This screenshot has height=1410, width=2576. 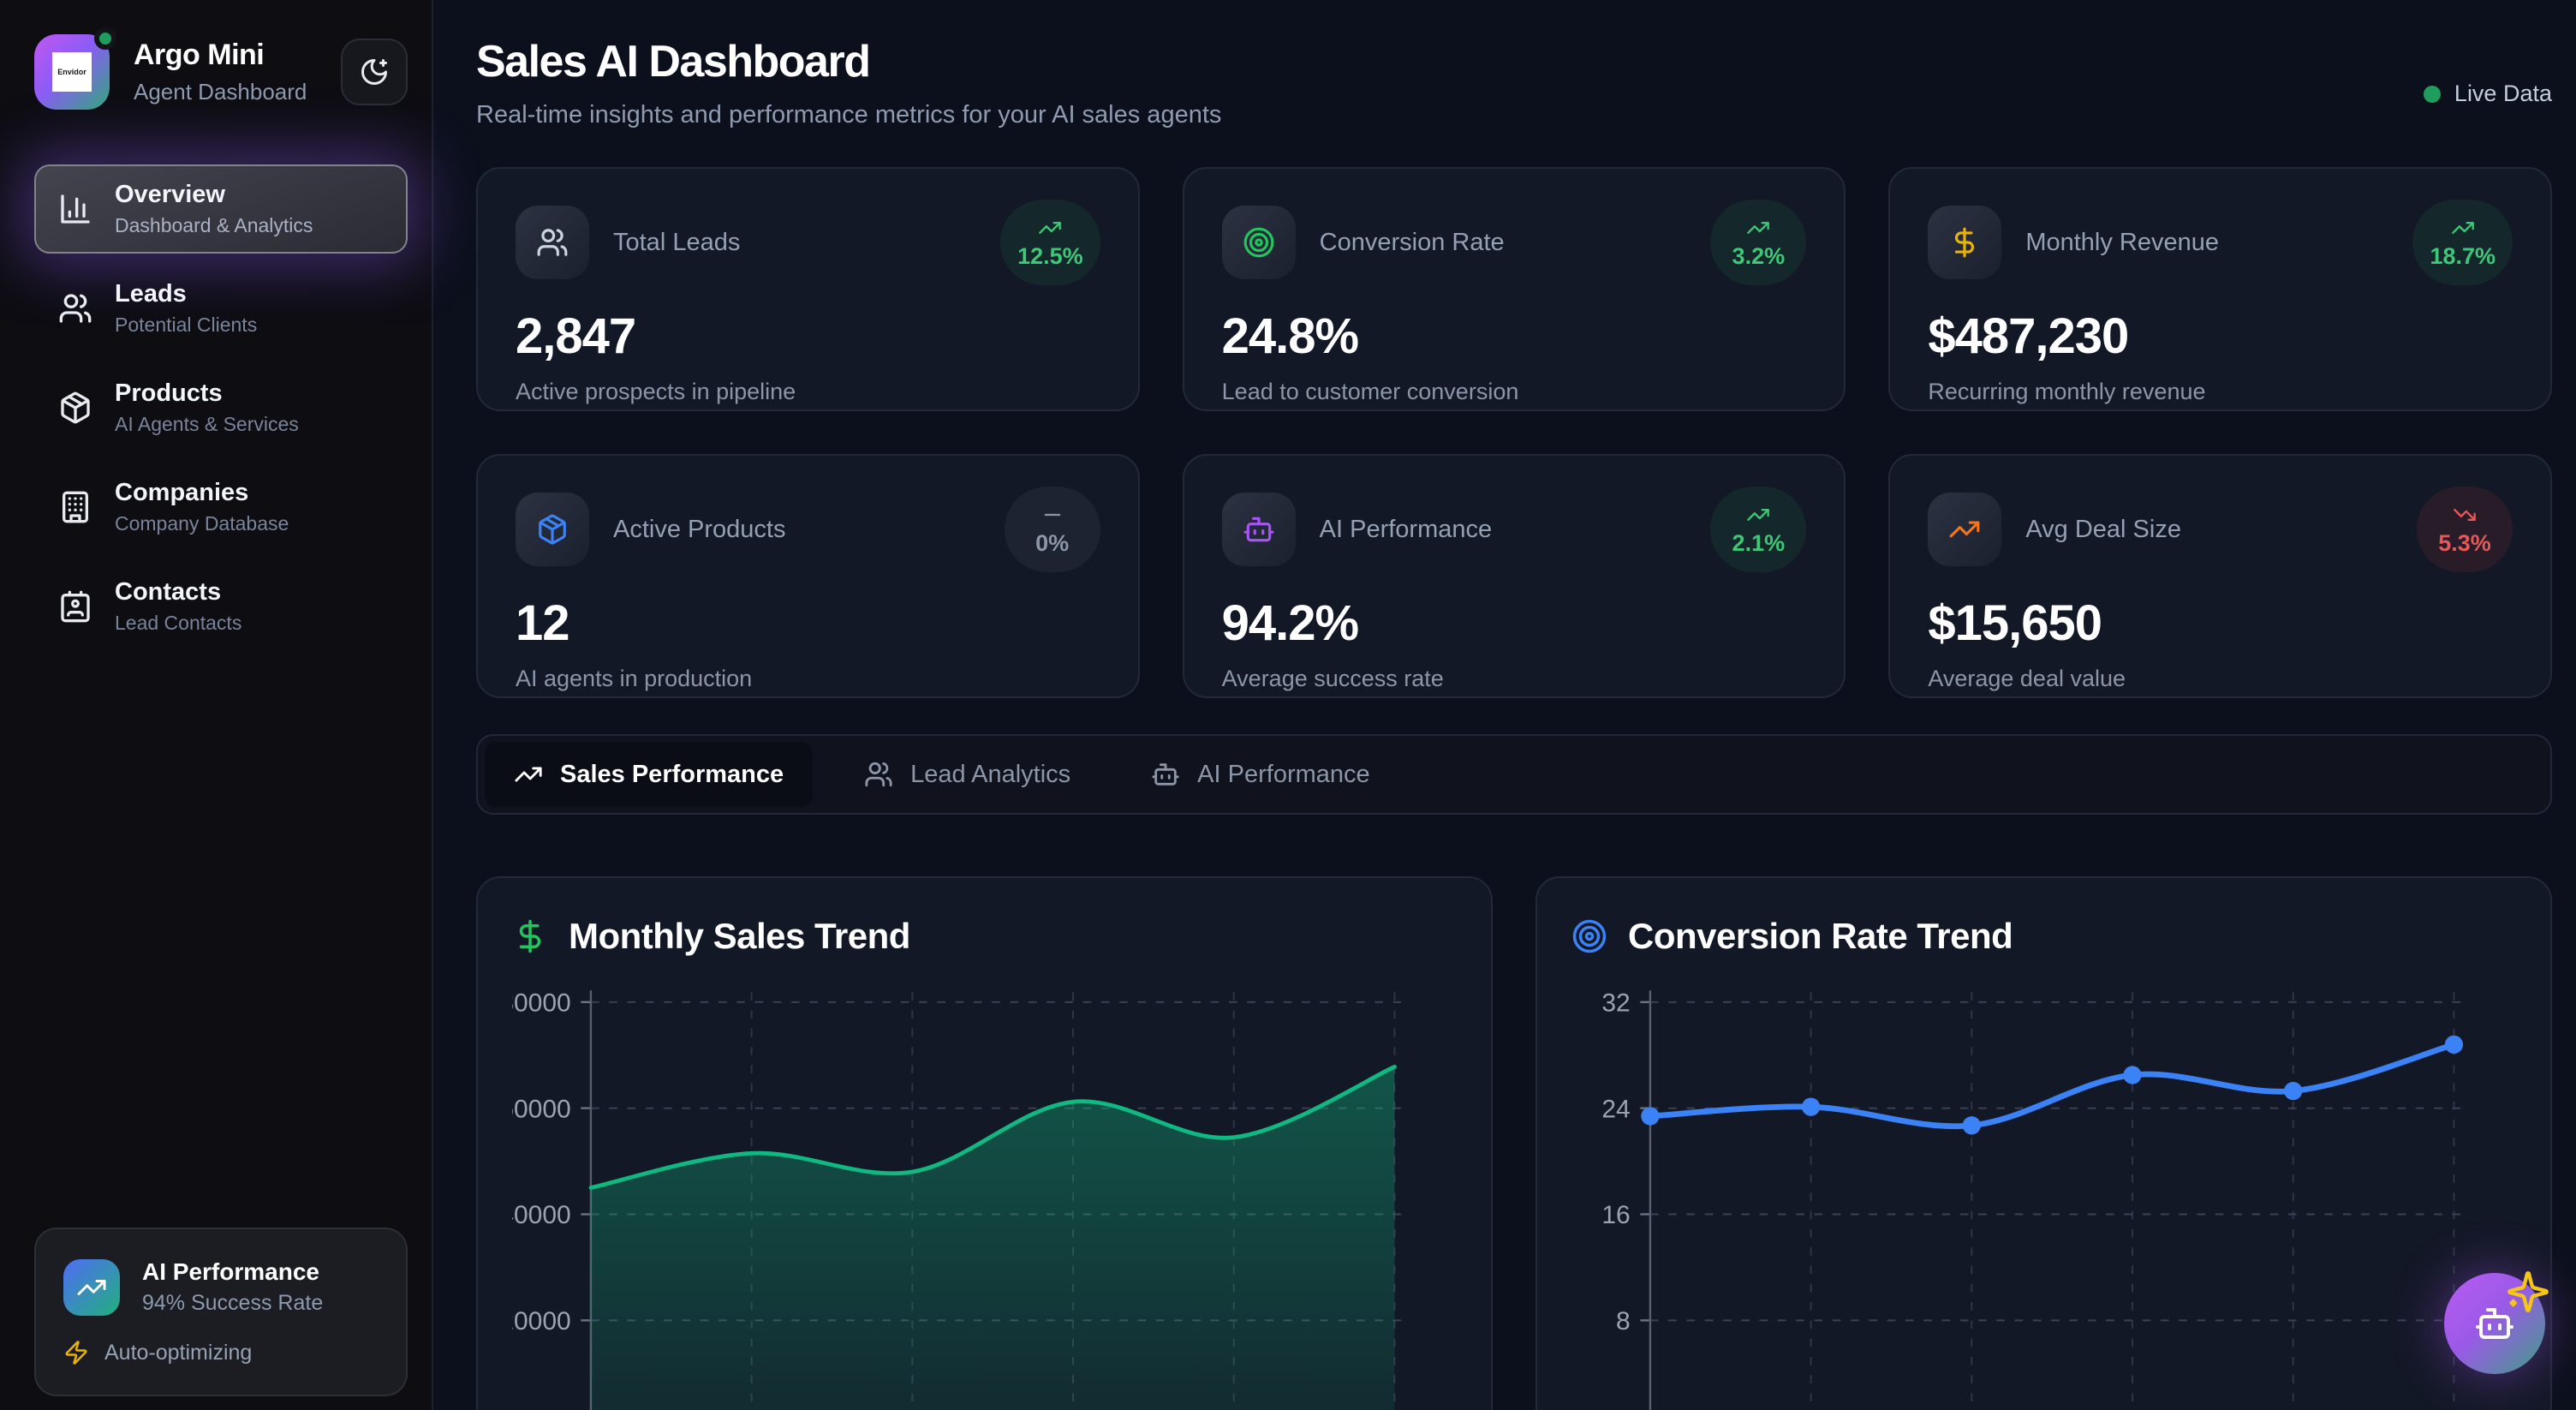 I want to click on stat-value: $15,650, so click(x=2015, y=623).